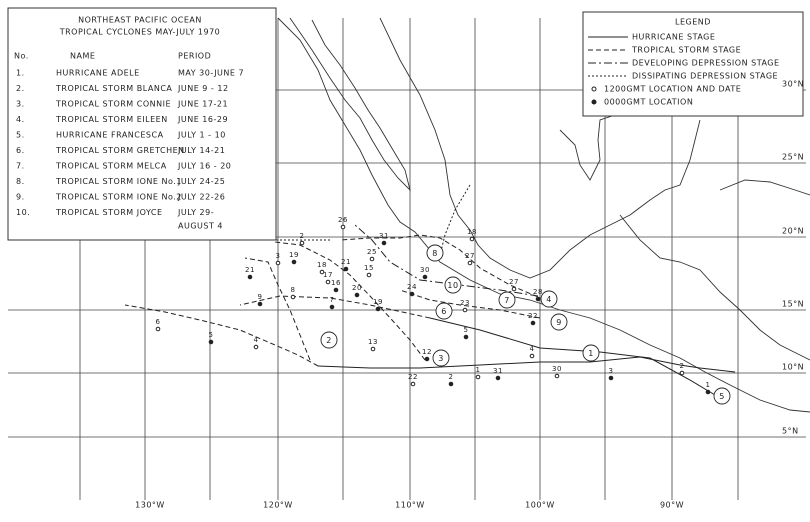 The height and width of the screenshot is (522, 810). What do you see at coordinates (357, 288) in the screenshot?
I see `date-label: 20` at bounding box center [357, 288].